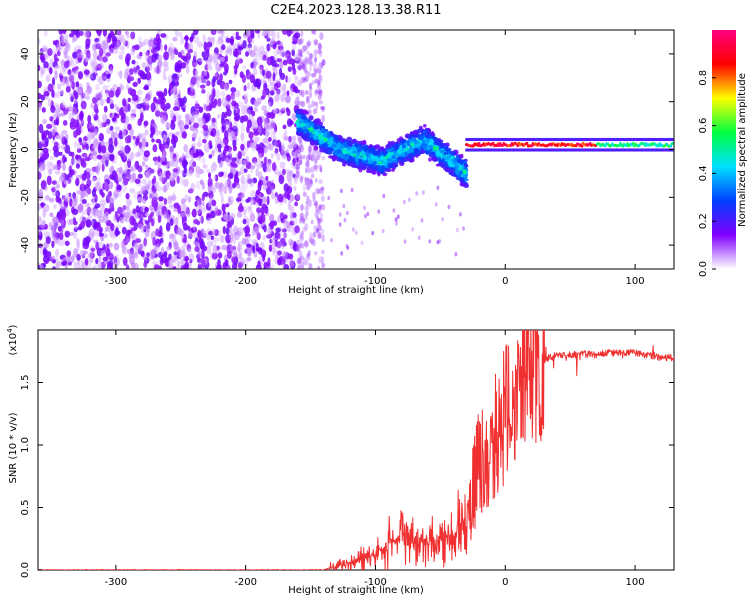 The width and height of the screenshot is (750, 600). I want to click on colorbar-tick-label: 0.0, so click(703, 269).